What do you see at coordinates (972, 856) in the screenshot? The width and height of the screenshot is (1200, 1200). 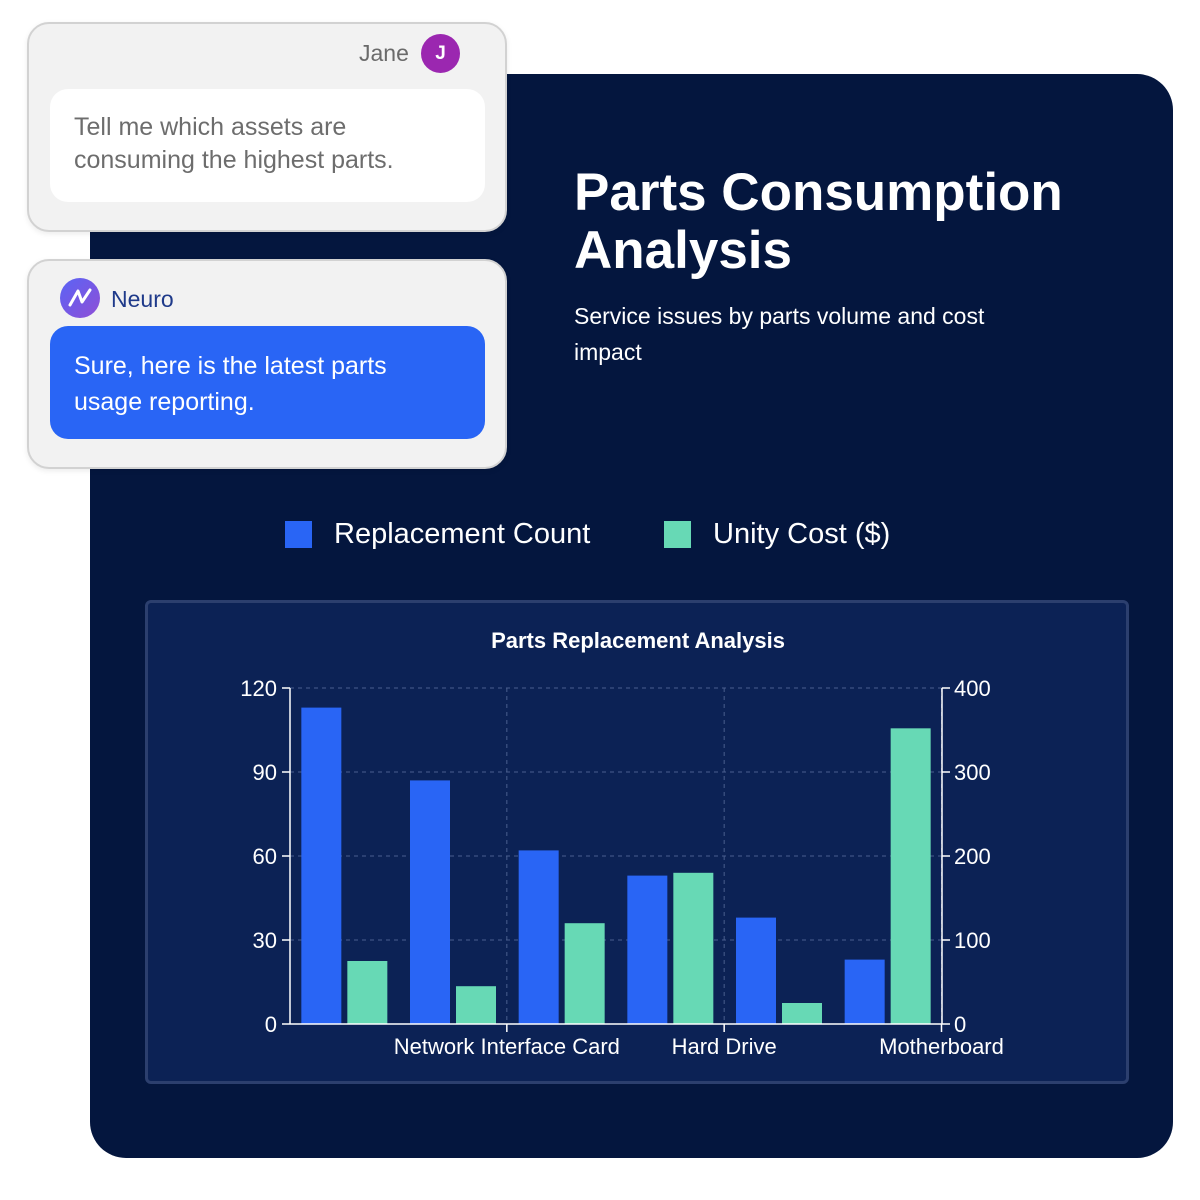 I see `y-right-tick-label: 200` at bounding box center [972, 856].